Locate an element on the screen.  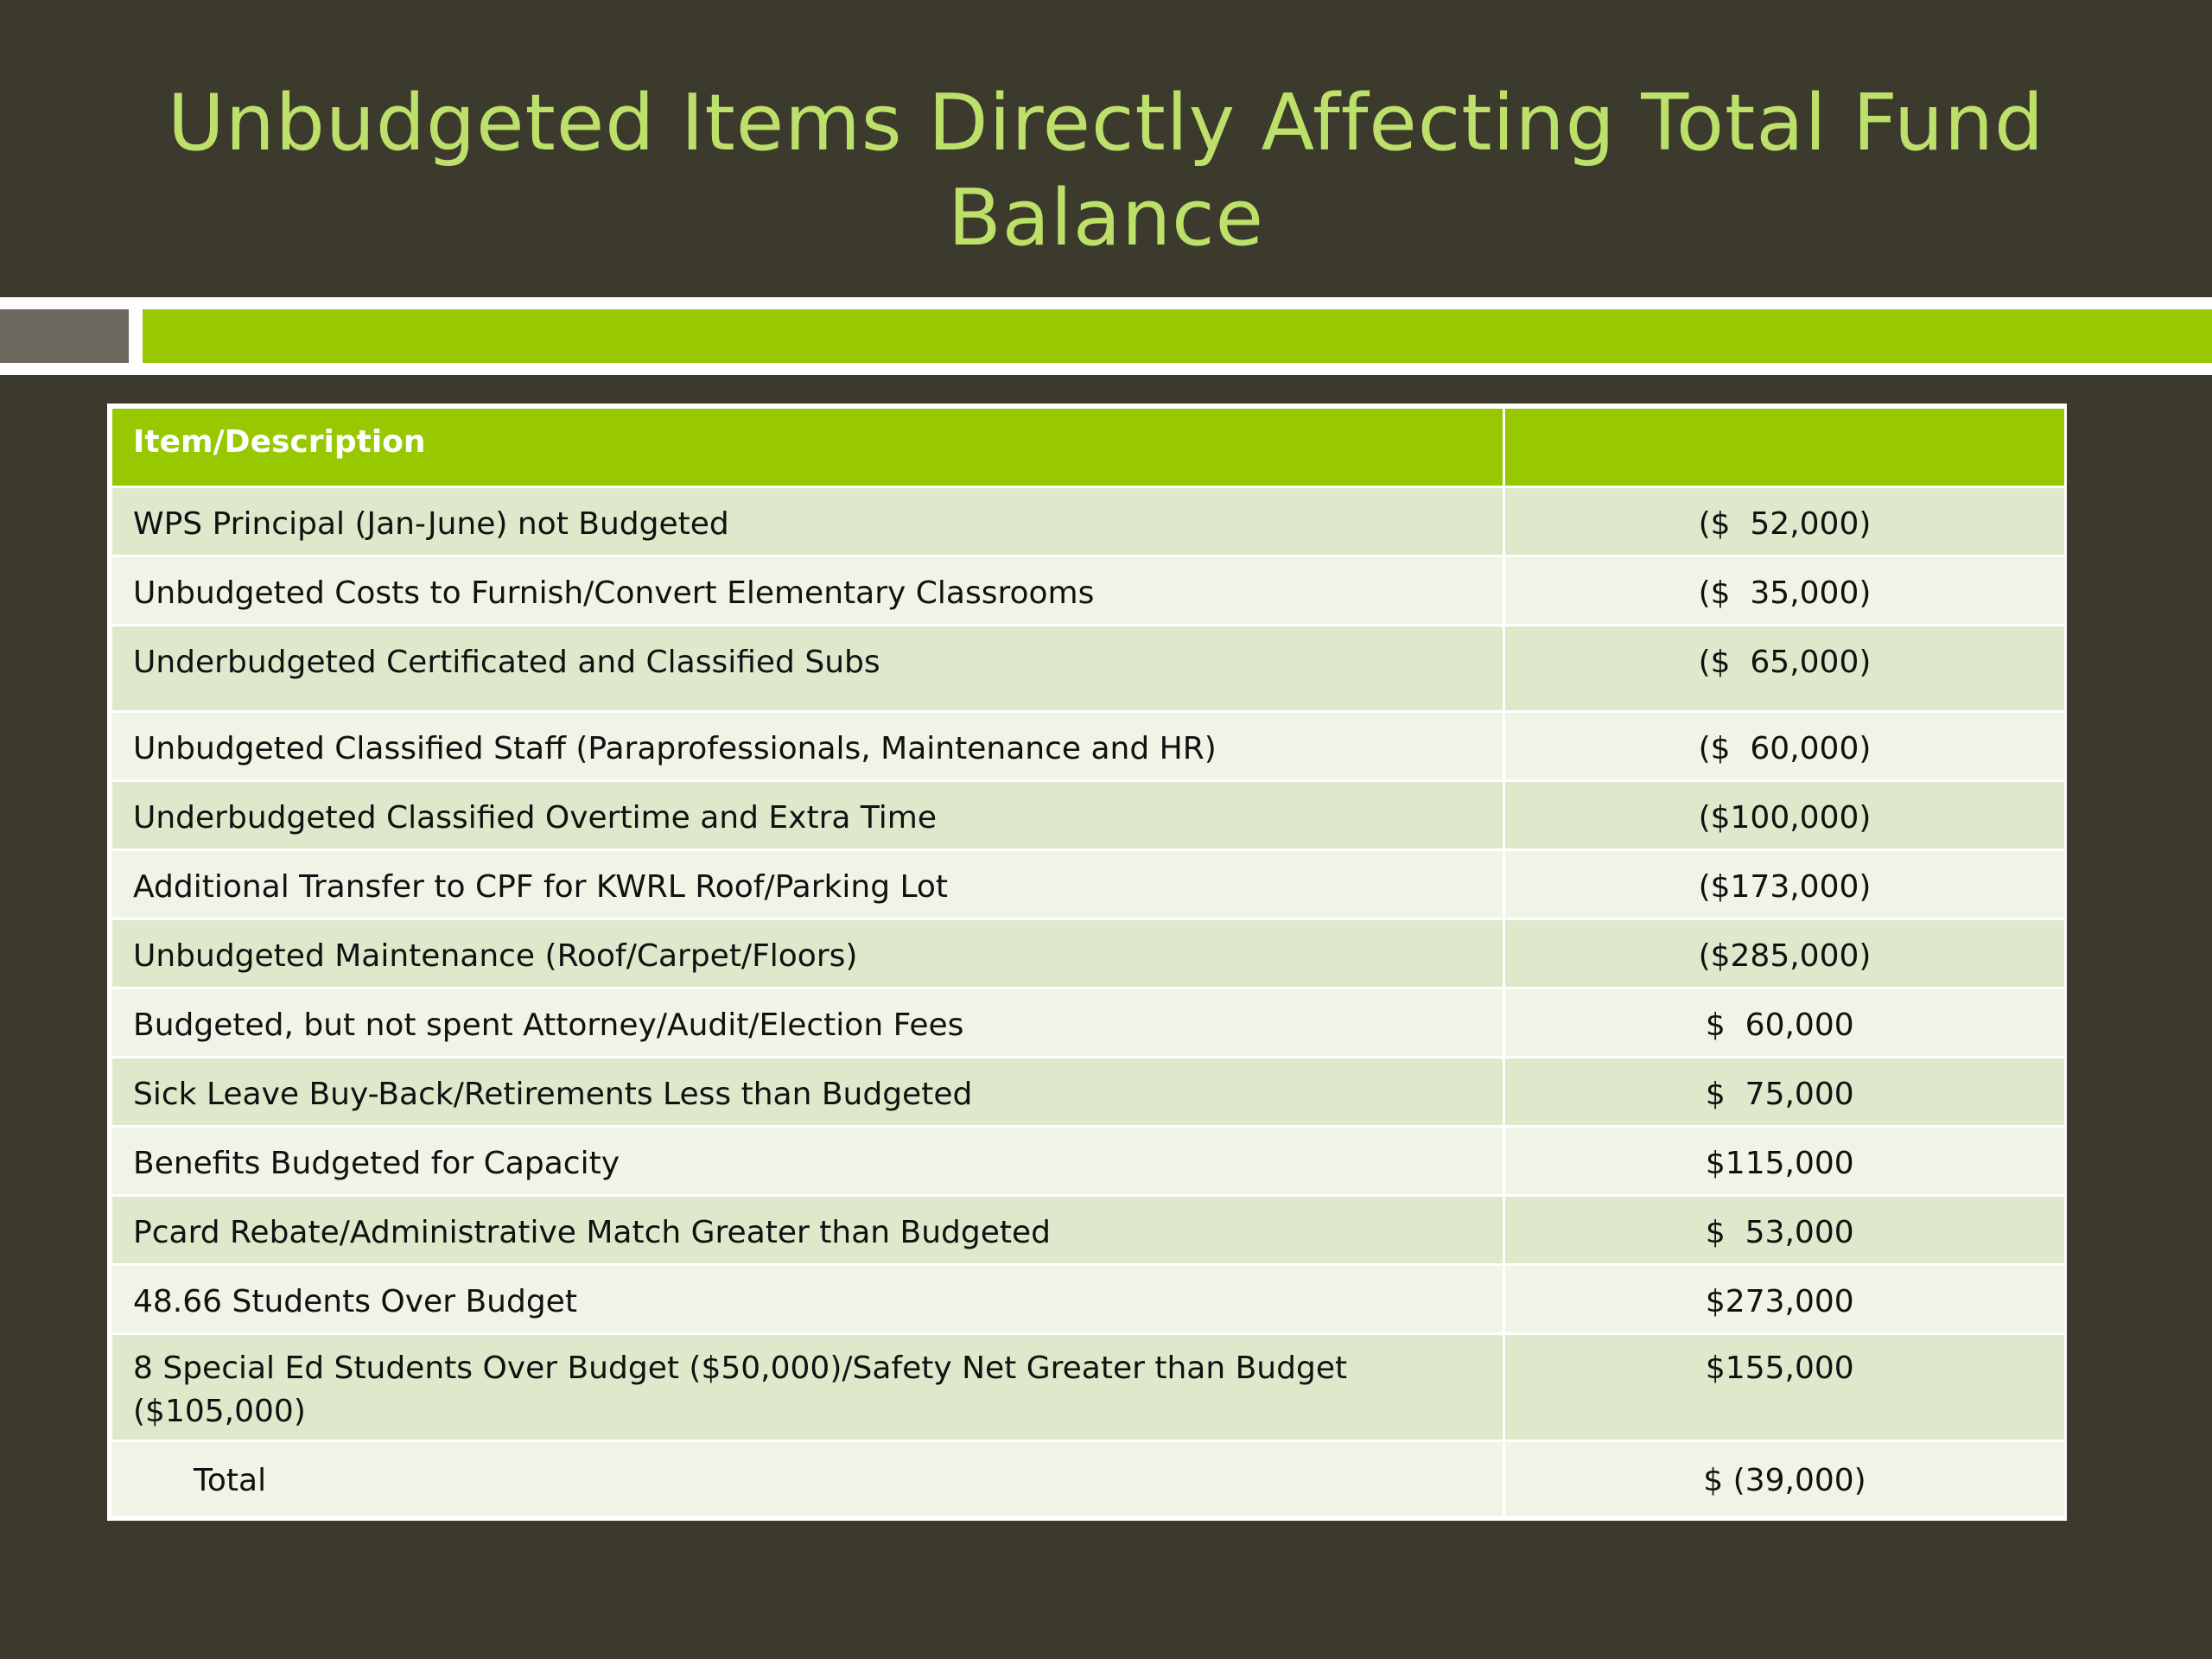
total-label: Total is located at coordinates (807, 1479).